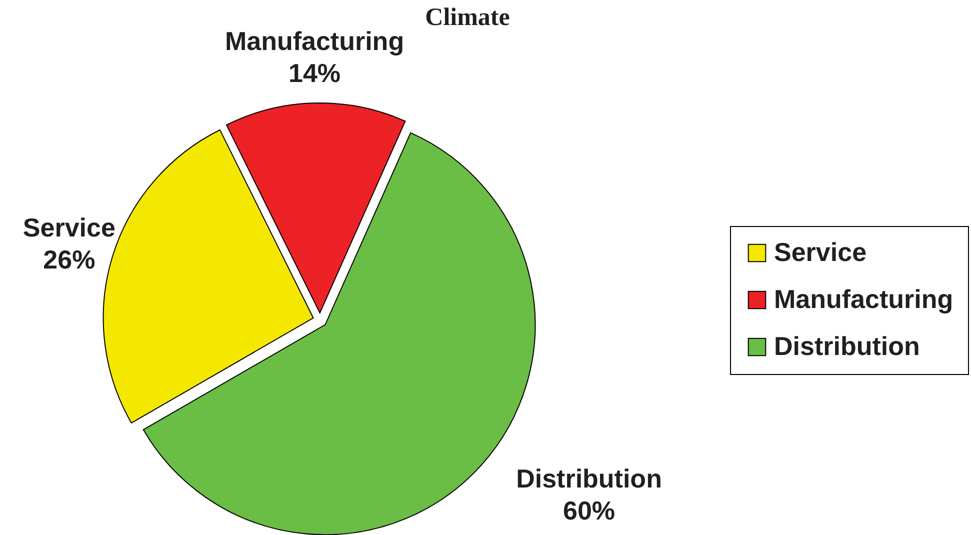  What do you see at coordinates (314, 73) in the screenshot?
I see `data-label: 14%` at bounding box center [314, 73].